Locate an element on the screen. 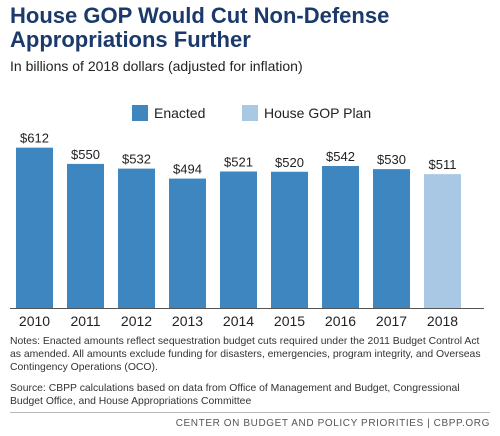 The width and height of the screenshot is (500, 436). bar-value-label-2010: $612 is located at coordinates (34, 138).